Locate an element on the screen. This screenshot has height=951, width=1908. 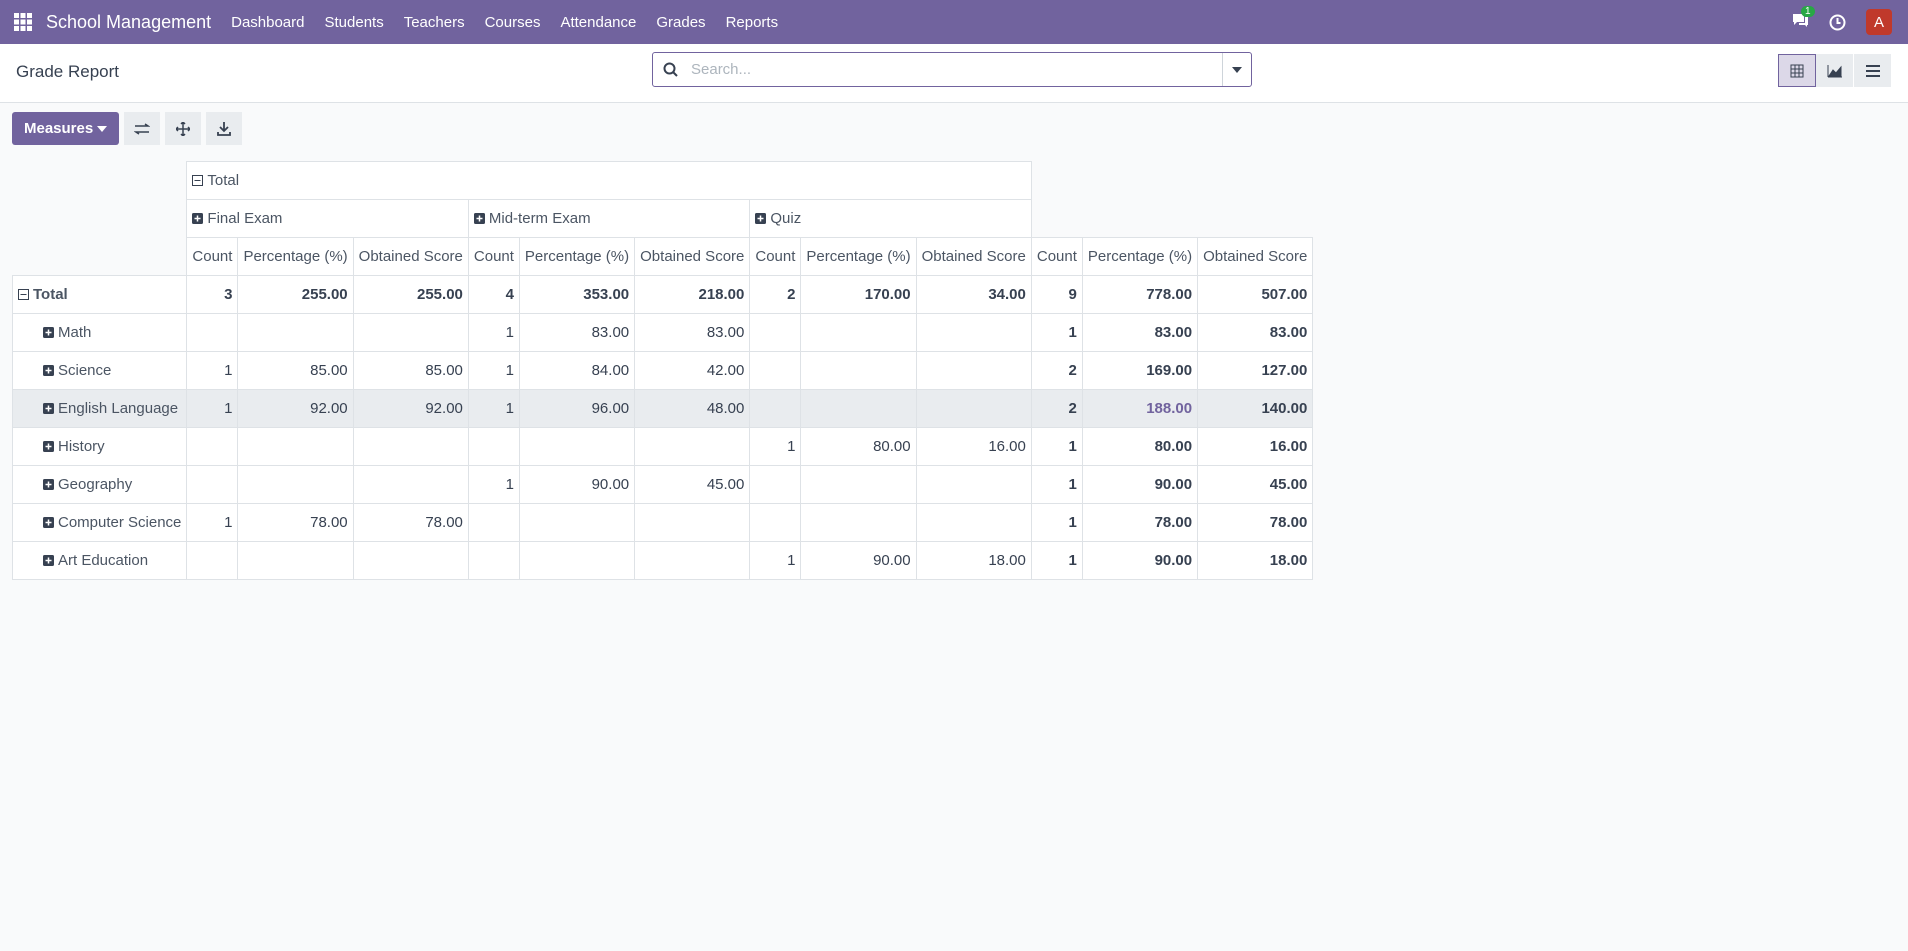
col-header: Total is located at coordinates (609, 180).